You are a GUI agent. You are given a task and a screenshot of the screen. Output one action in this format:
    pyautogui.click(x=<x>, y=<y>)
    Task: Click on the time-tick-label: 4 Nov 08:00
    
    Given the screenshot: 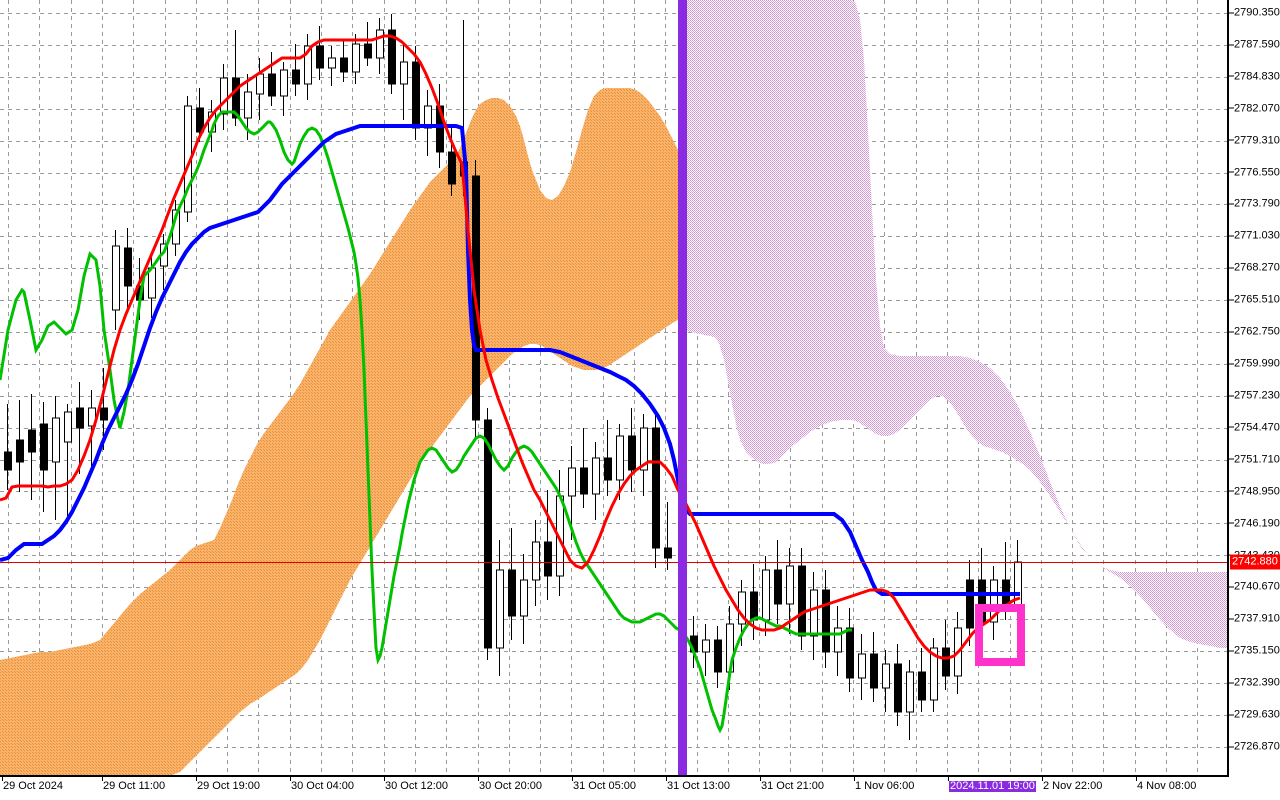 What is the action you would take?
    pyautogui.click(x=1167, y=786)
    